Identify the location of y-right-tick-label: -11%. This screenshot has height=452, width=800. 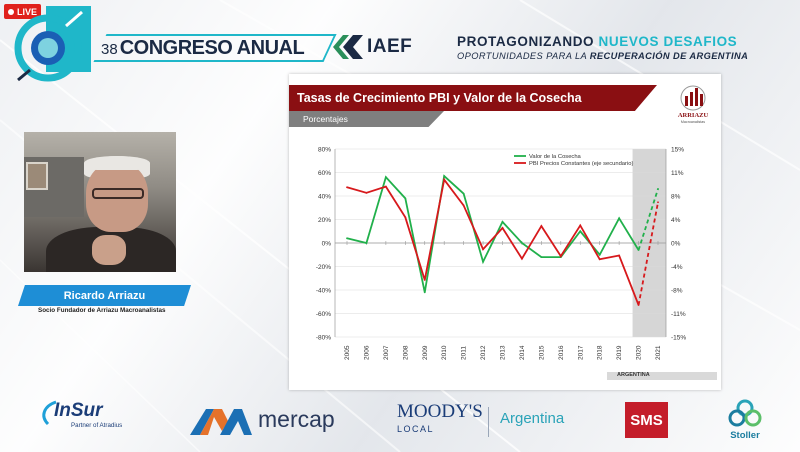
(678, 314).